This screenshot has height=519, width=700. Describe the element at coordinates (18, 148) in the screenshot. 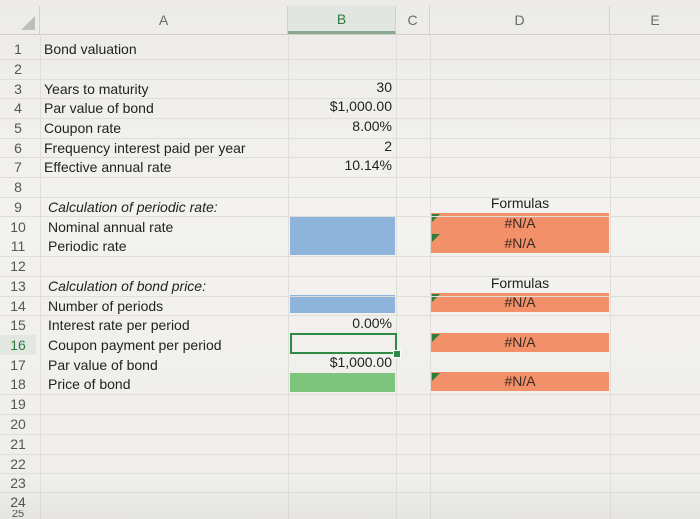

I see `row-header-6: 6` at that location.